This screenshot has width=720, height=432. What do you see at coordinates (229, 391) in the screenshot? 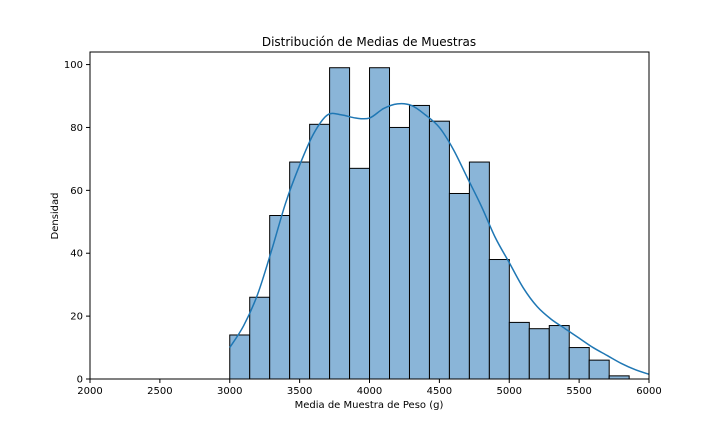
I see `x-tick-label: 3000` at bounding box center [229, 391].